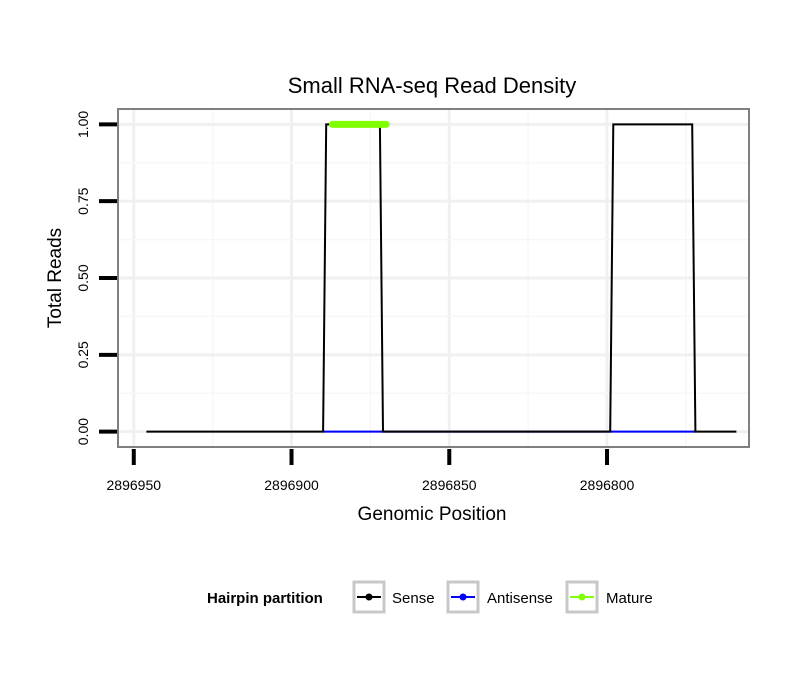 This screenshot has height=690, width=810. Describe the element at coordinates (413, 598) in the screenshot. I see `legend-label-sense: Sense` at that location.